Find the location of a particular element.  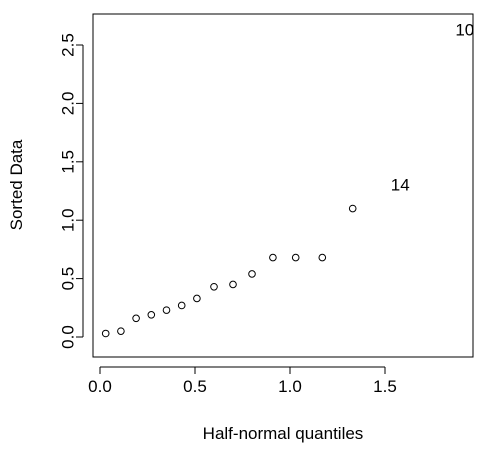

x-tick-label: 0.0 is located at coordinates (100, 386).